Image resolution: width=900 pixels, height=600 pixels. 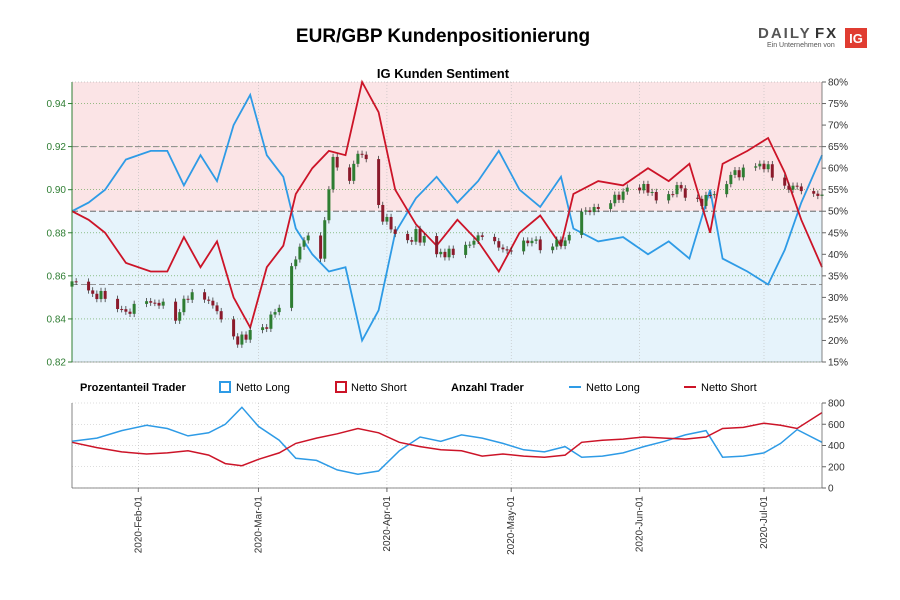 What do you see at coordinates (133, 388) in the screenshot?
I see `legend-pct-heading: Prozentanteil Trader` at bounding box center [133, 388].